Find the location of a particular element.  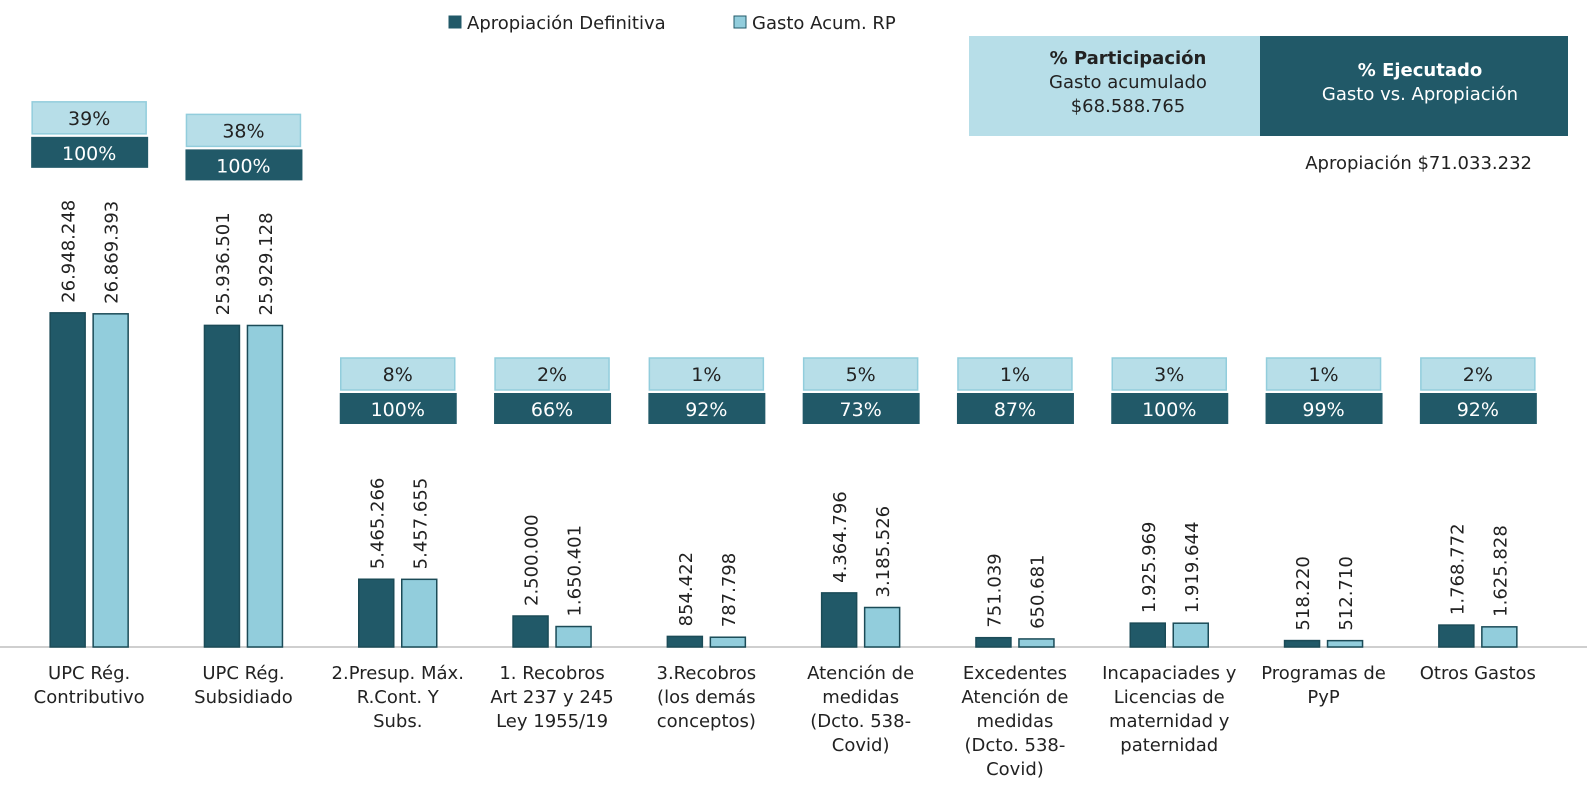

participation-label: 8% is located at coordinates (398, 375).